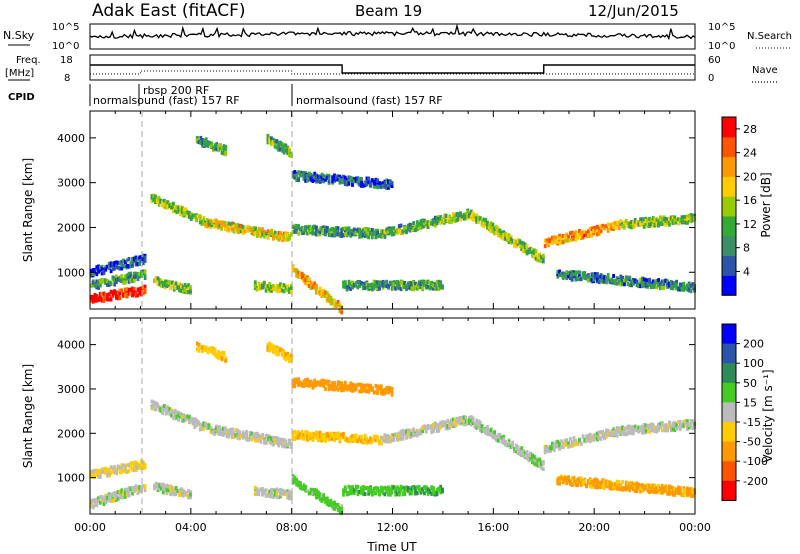  Describe the element at coordinates (66, 60) in the screenshot. I see `freq-tick-top: 18` at that location.